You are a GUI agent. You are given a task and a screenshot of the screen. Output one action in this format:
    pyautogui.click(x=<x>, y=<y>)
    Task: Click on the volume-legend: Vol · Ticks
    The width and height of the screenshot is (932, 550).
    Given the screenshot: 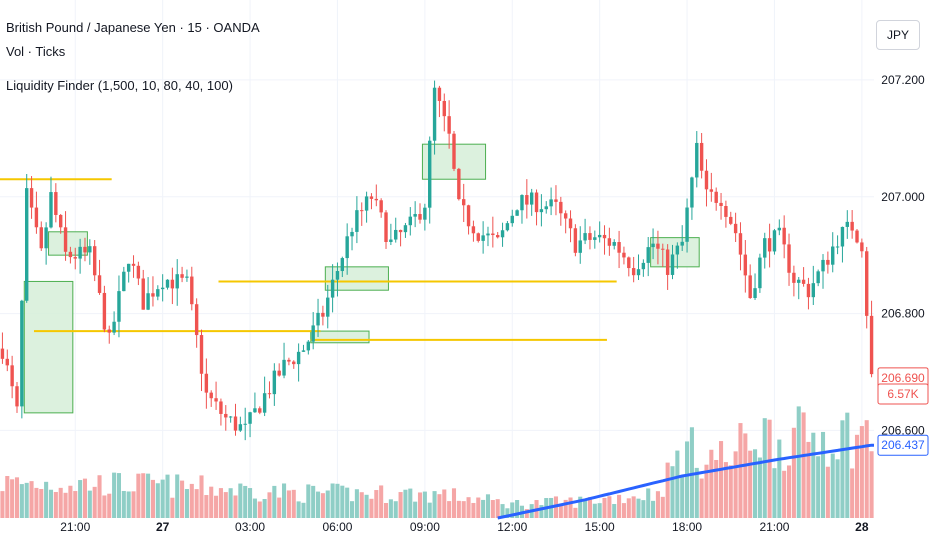 What is the action you would take?
    pyautogui.click(x=36, y=51)
    